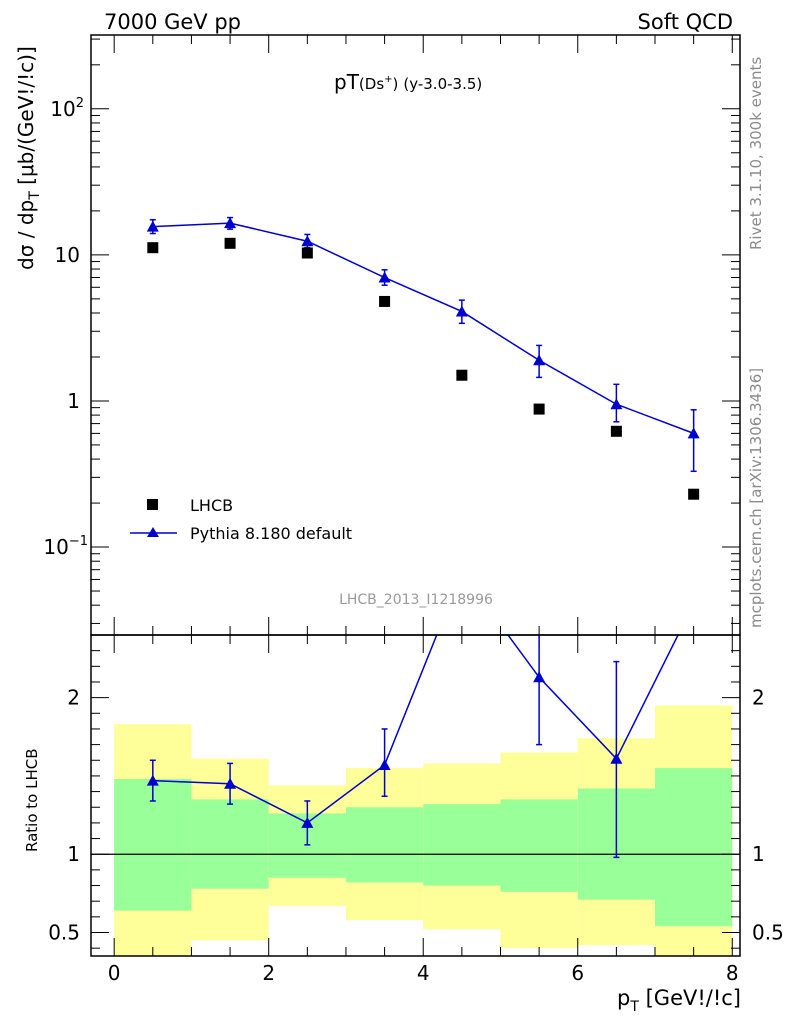 Image resolution: width=786 pixels, height=1024 pixels. Describe the element at coordinates (415, 729) in the screenshot. I see `ratio-mc-line` at that location.